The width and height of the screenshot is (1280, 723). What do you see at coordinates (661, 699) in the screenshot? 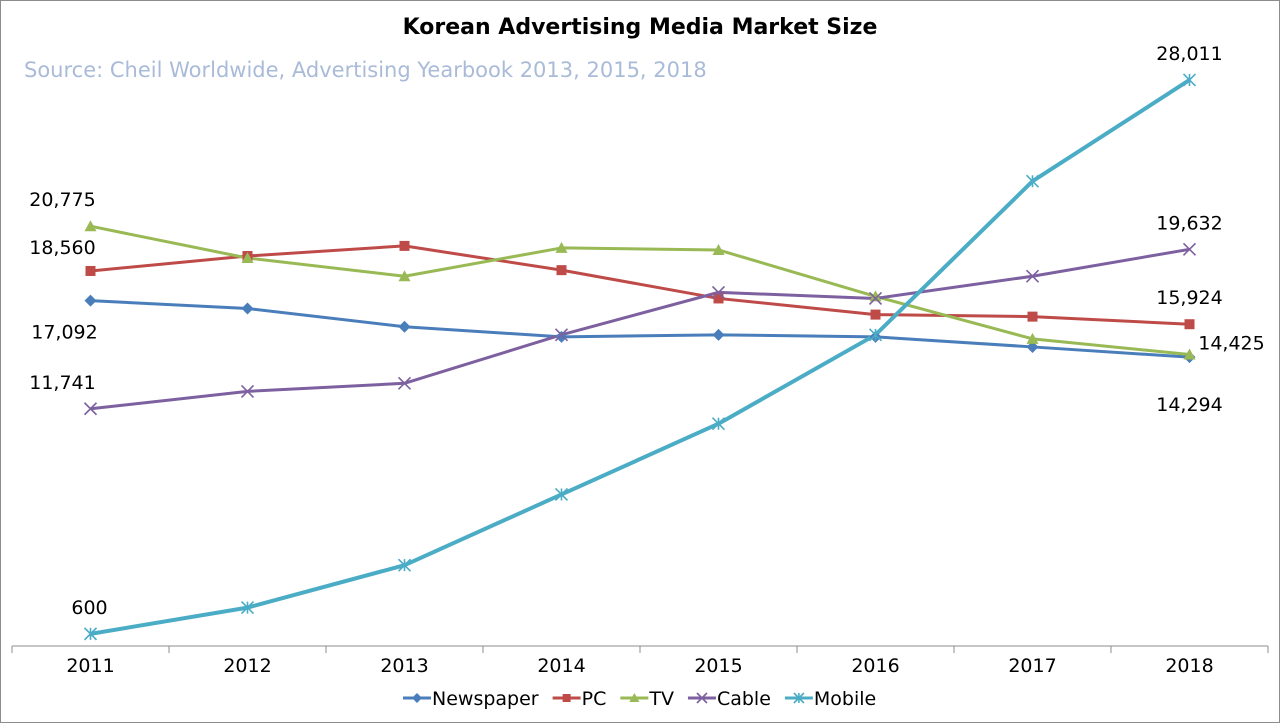
I see `legend-label: TV` at bounding box center [661, 699].